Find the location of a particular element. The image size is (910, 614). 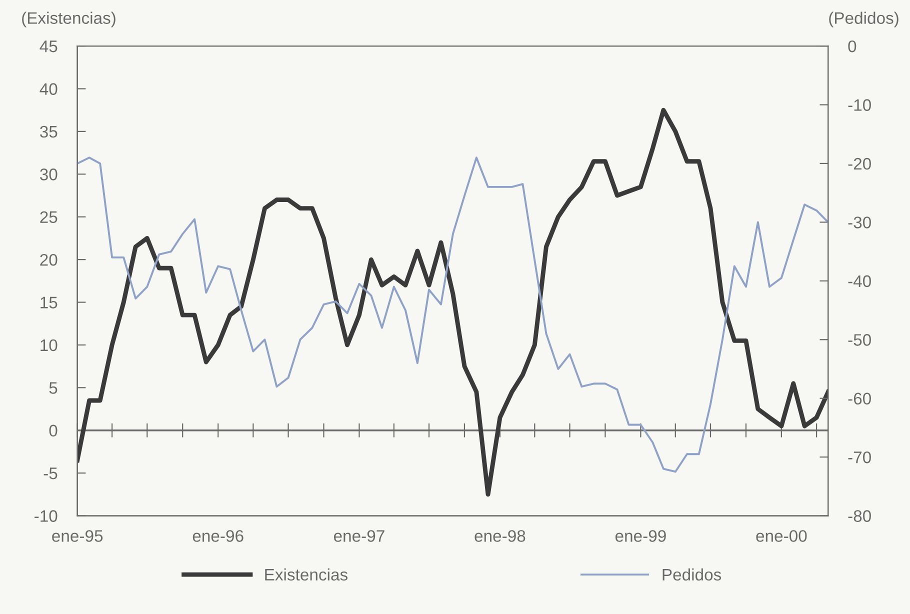

legend-label: Existencias is located at coordinates (306, 574).